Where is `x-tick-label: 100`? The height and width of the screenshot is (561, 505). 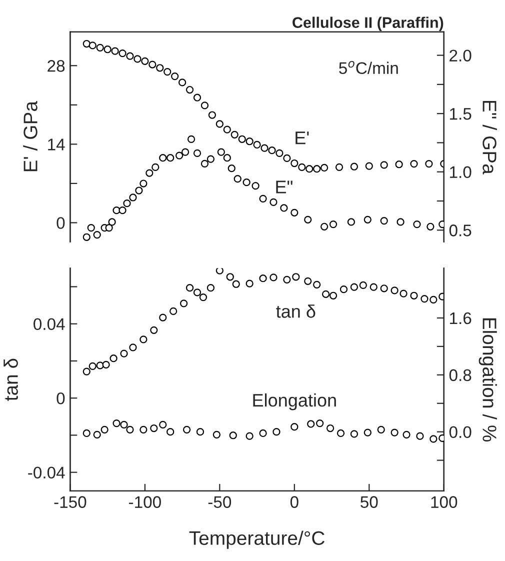 x-tick-label: 100 is located at coordinates (444, 502).